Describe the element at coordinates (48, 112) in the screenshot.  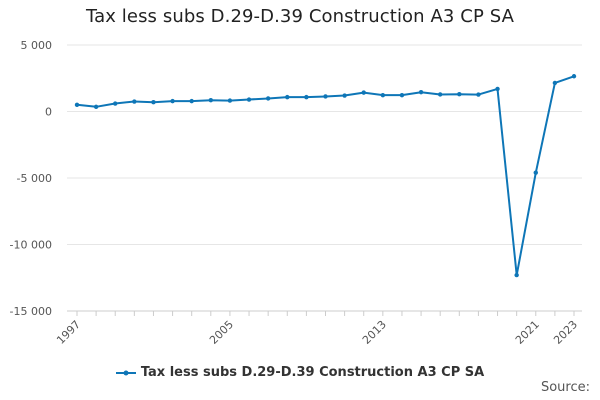
I see `y-tick-label: 0` at that location.